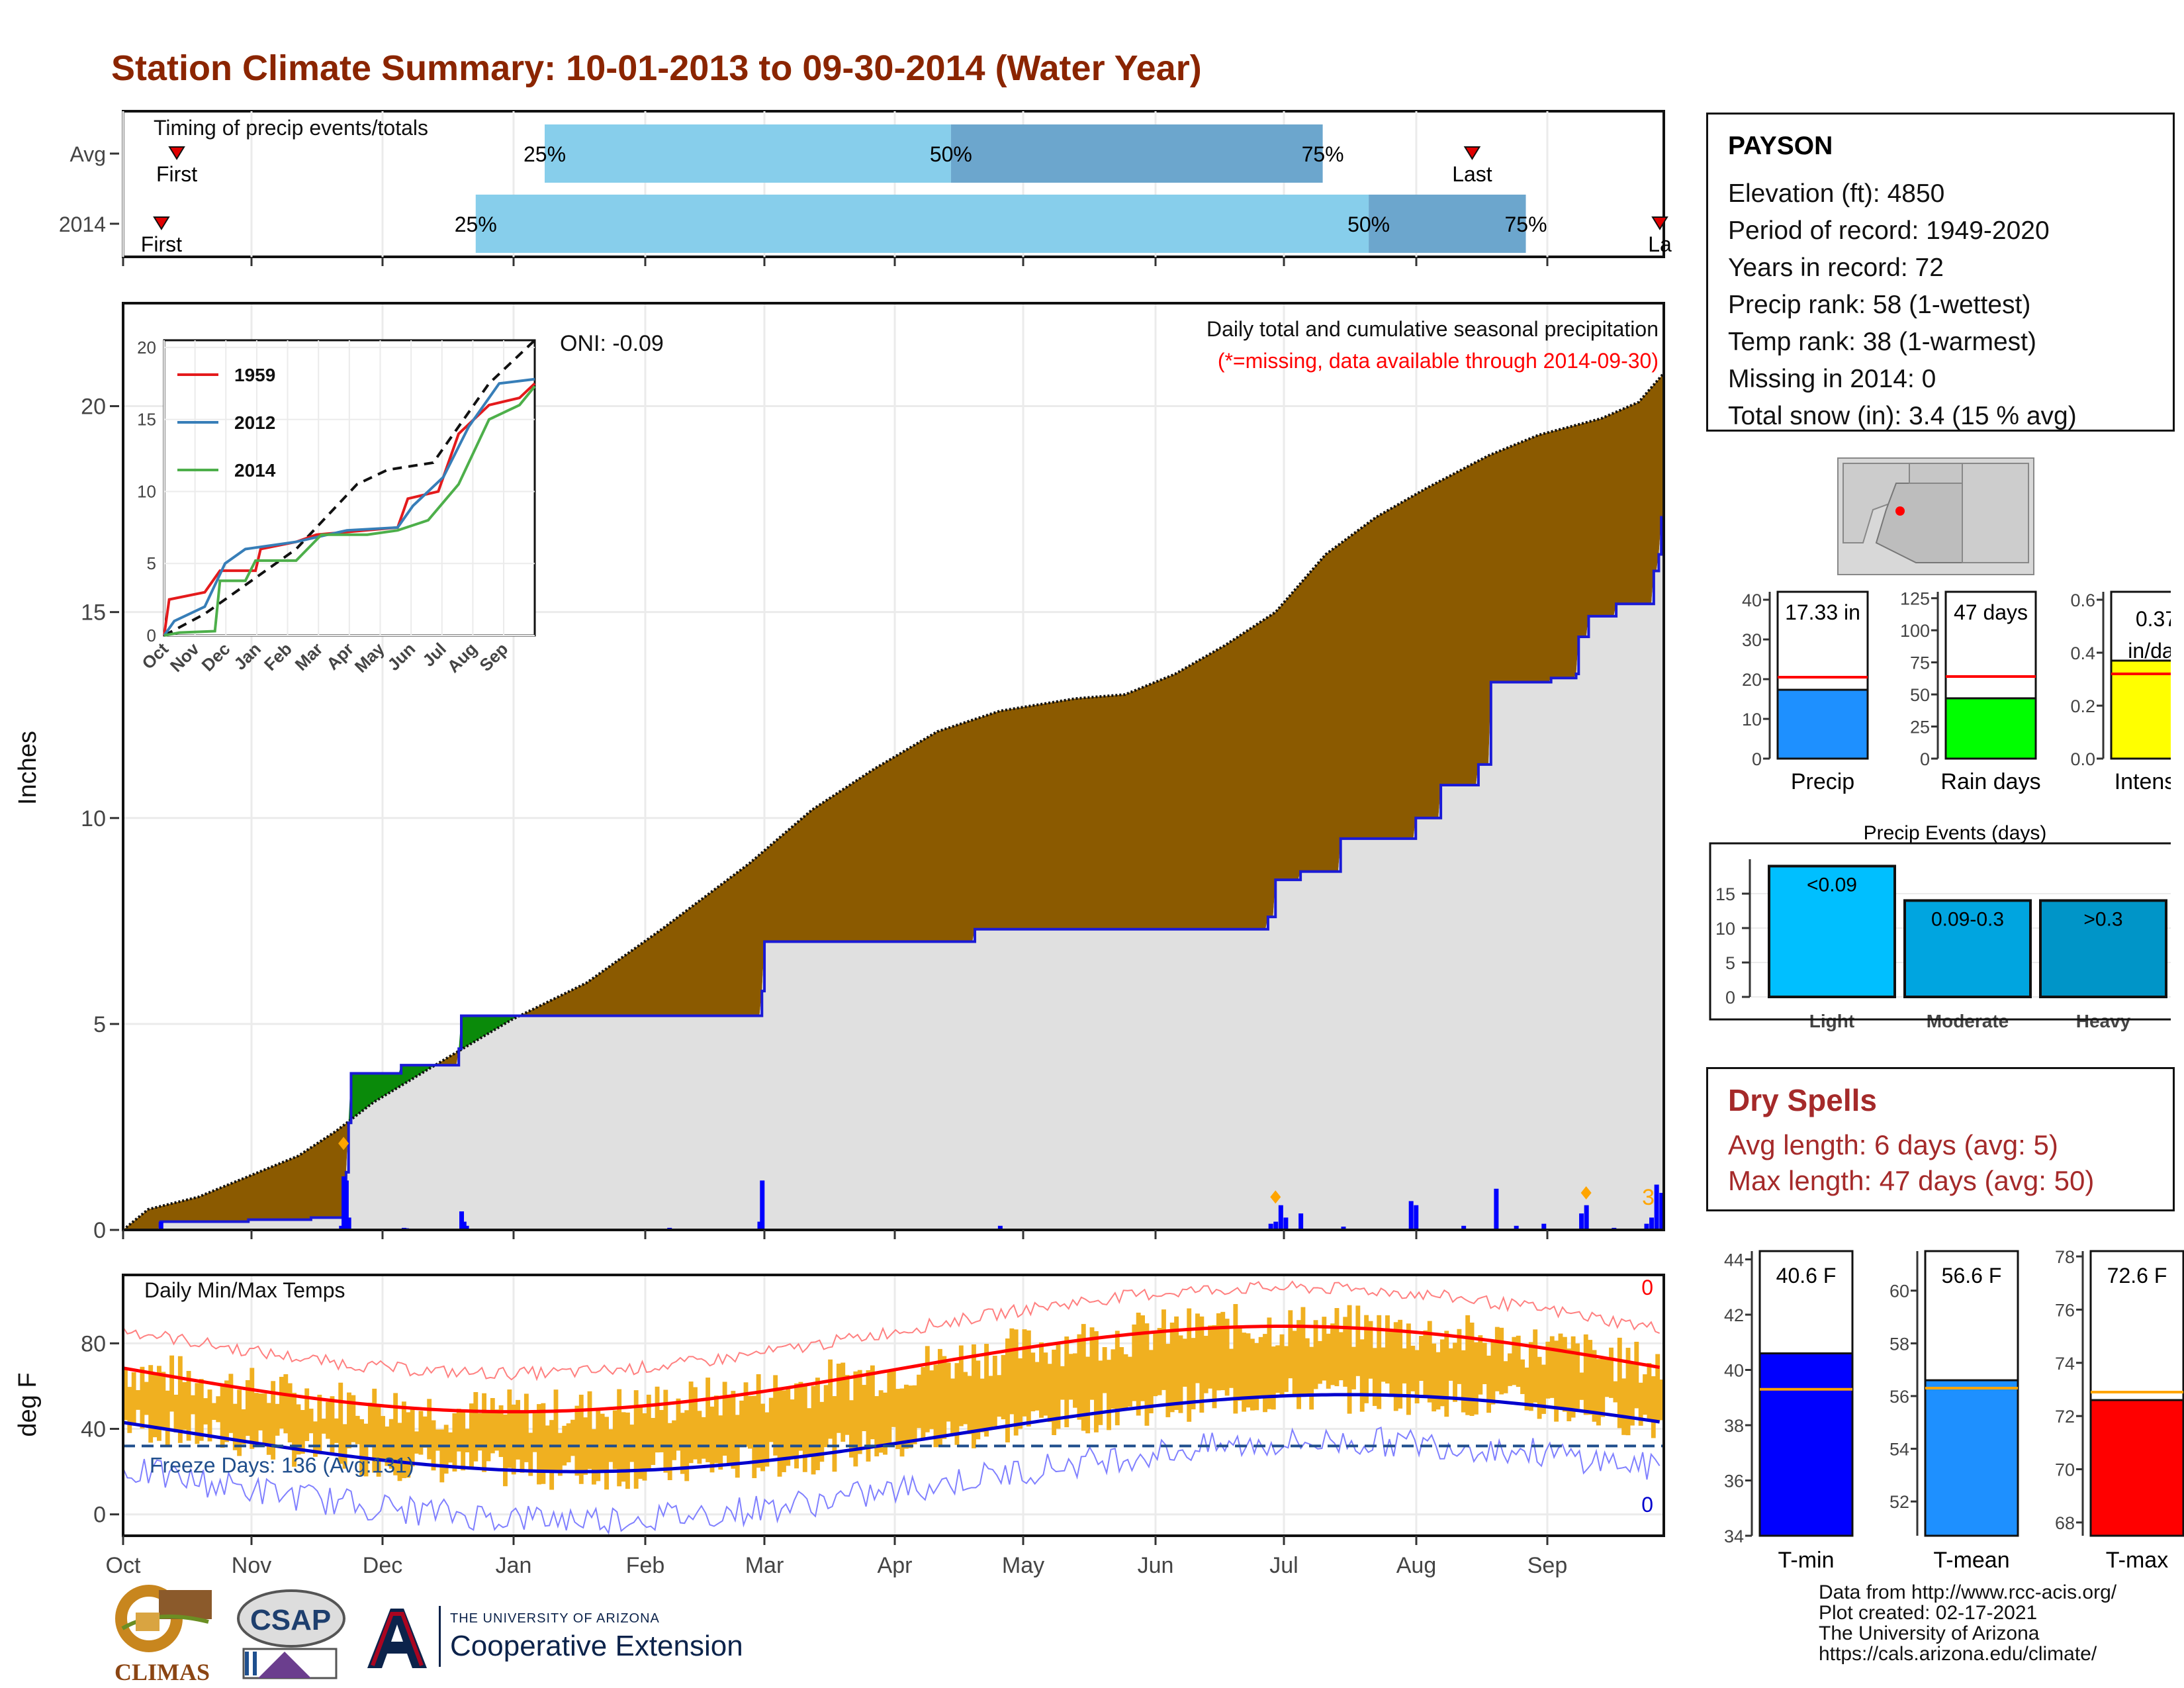  Describe the element at coordinates (765, 1565) in the screenshot. I see `x-axis-month-5: Mar` at that location.